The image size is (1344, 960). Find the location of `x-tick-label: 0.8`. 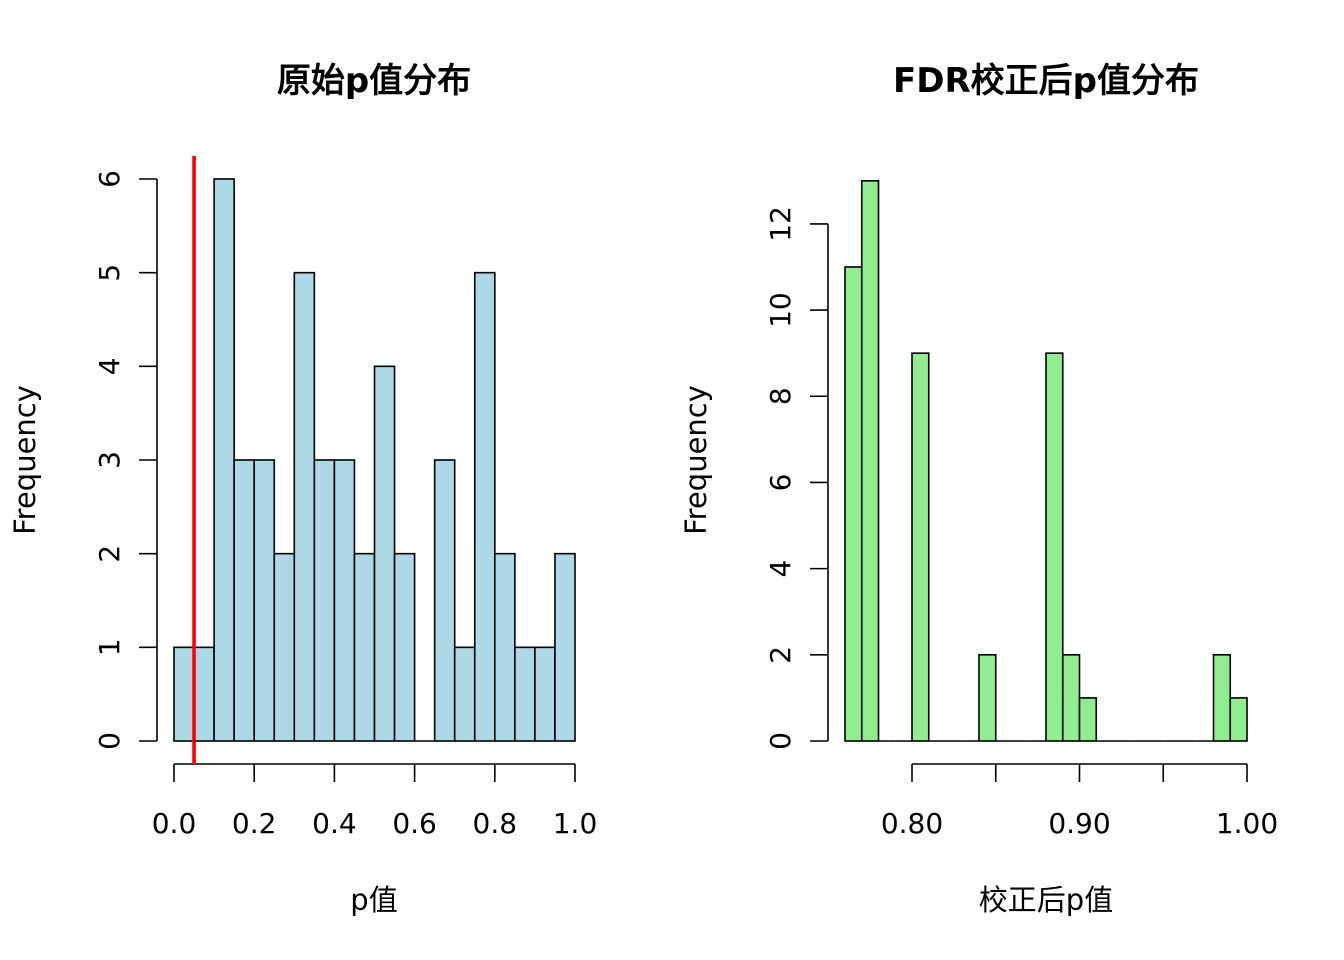

x-tick-label: 0.8 is located at coordinates (495, 823).